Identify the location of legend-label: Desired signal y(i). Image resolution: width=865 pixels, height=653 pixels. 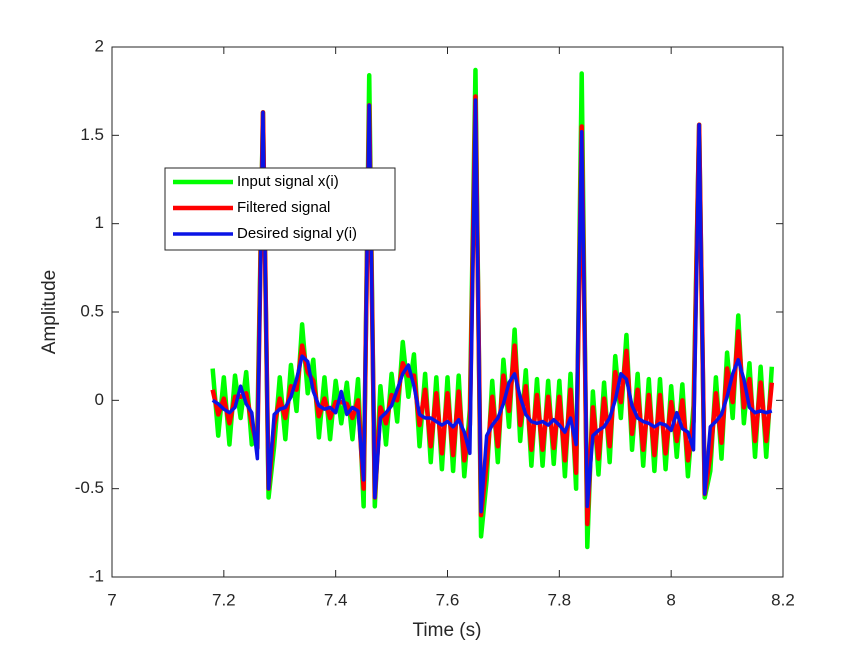
(297, 233).